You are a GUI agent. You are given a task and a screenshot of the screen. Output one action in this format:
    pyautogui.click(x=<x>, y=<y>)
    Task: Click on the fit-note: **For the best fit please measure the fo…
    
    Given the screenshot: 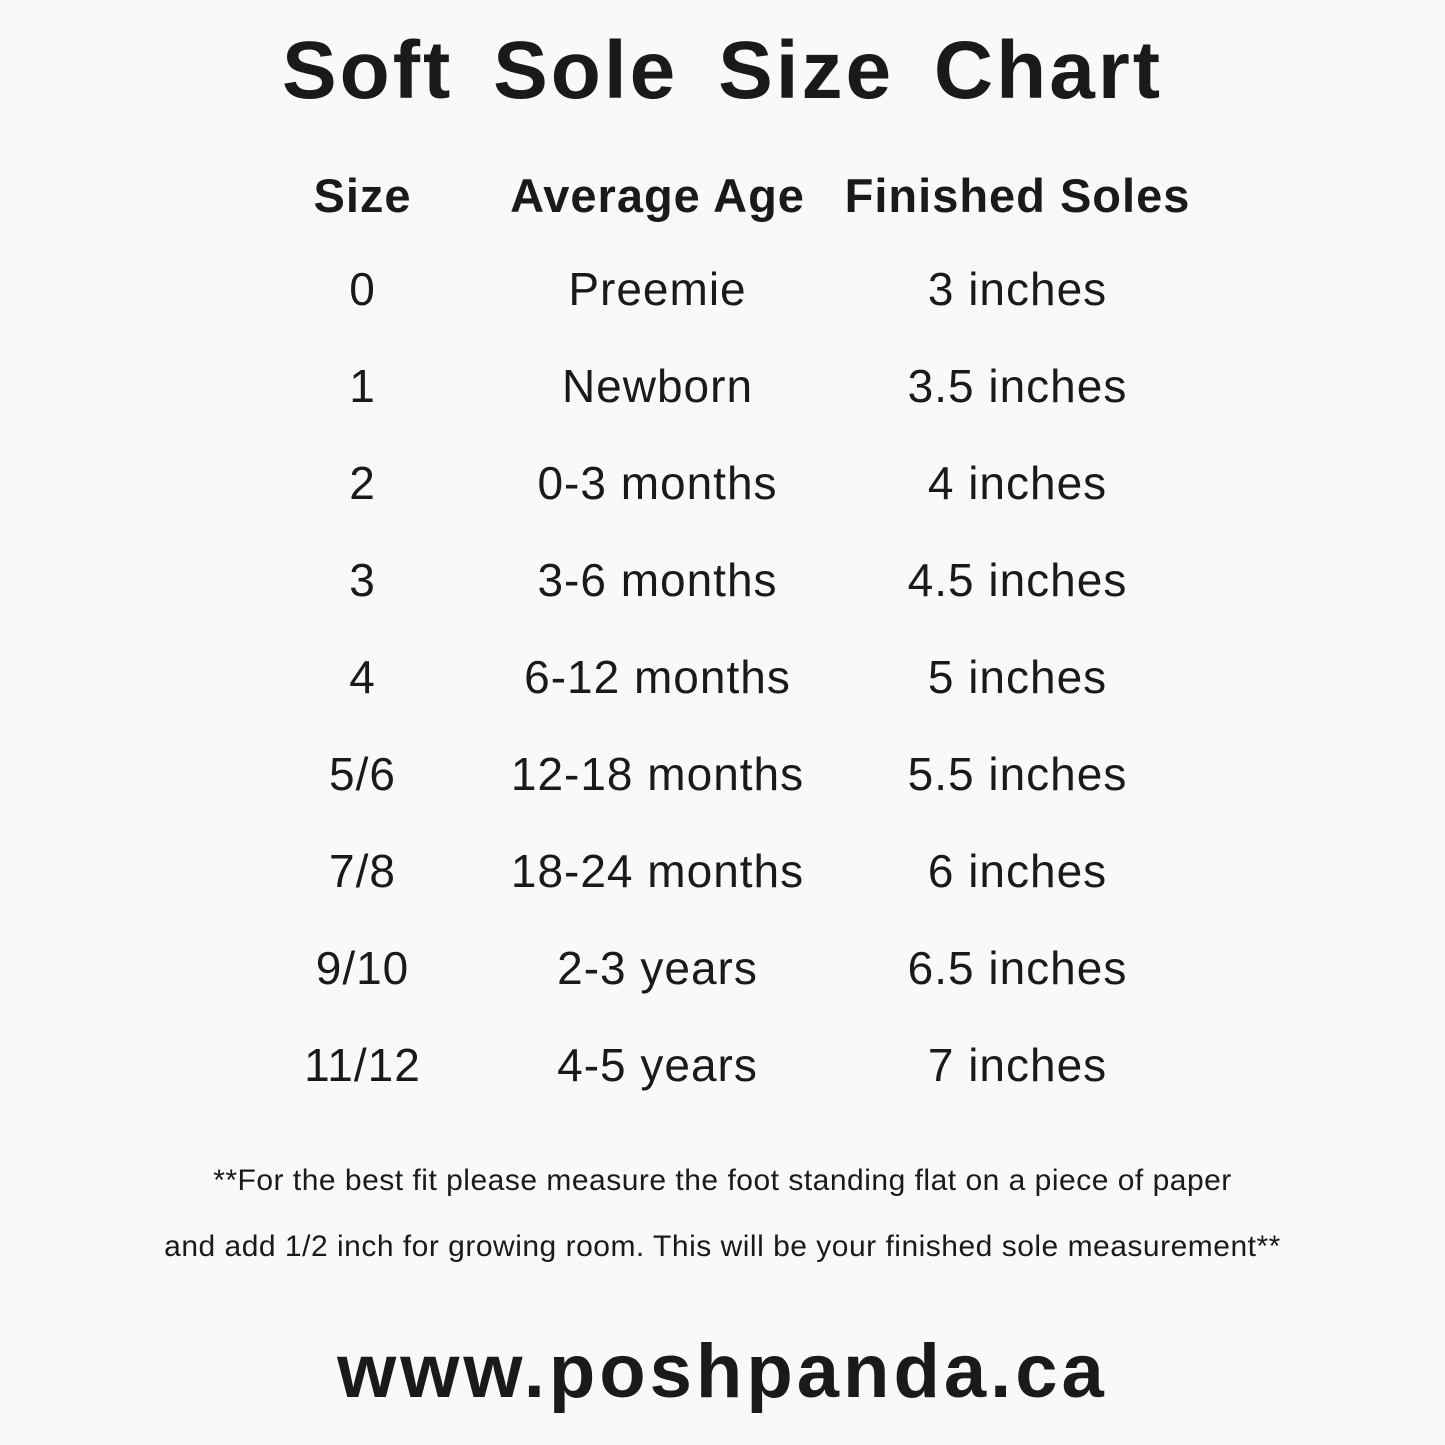 What is the action you would take?
    pyautogui.click(x=722, y=1214)
    